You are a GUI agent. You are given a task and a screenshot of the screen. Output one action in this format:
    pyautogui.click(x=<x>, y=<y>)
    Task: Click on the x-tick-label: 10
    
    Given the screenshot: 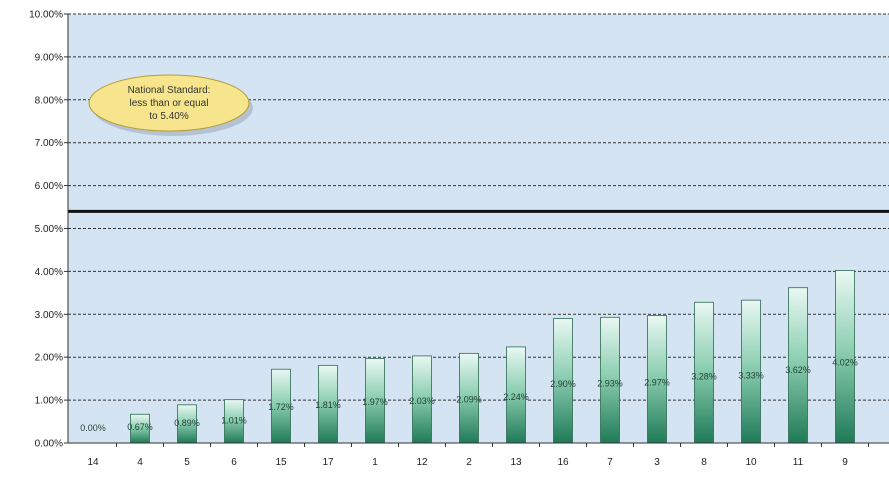 What is the action you would take?
    pyautogui.click(x=751, y=462)
    